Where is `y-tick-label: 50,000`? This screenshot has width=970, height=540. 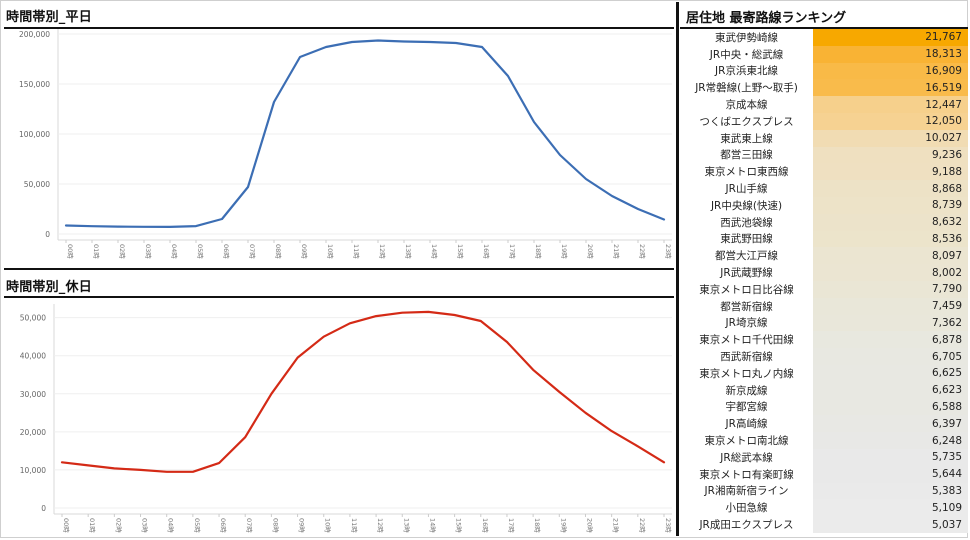 y-tick-label: 50,000 is located at coordinates (33, 318).